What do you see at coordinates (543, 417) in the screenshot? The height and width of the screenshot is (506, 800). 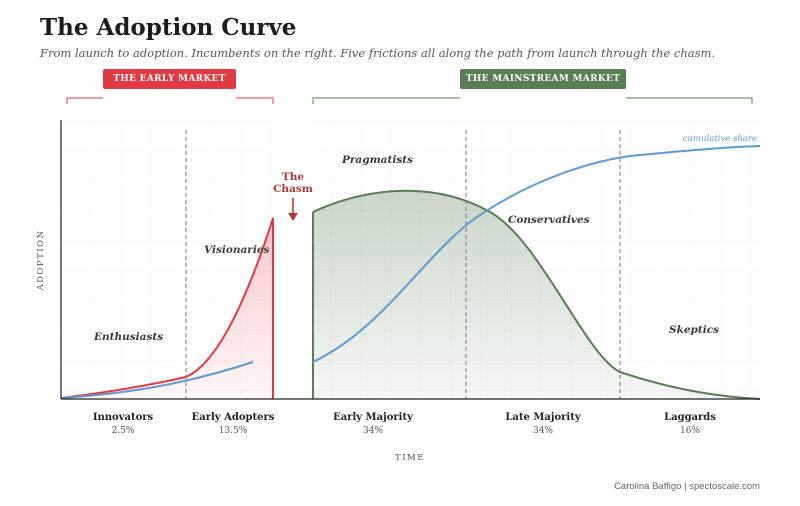 I see `segment-name-late-majority: Late Majority` at bounding box center [543, 417].